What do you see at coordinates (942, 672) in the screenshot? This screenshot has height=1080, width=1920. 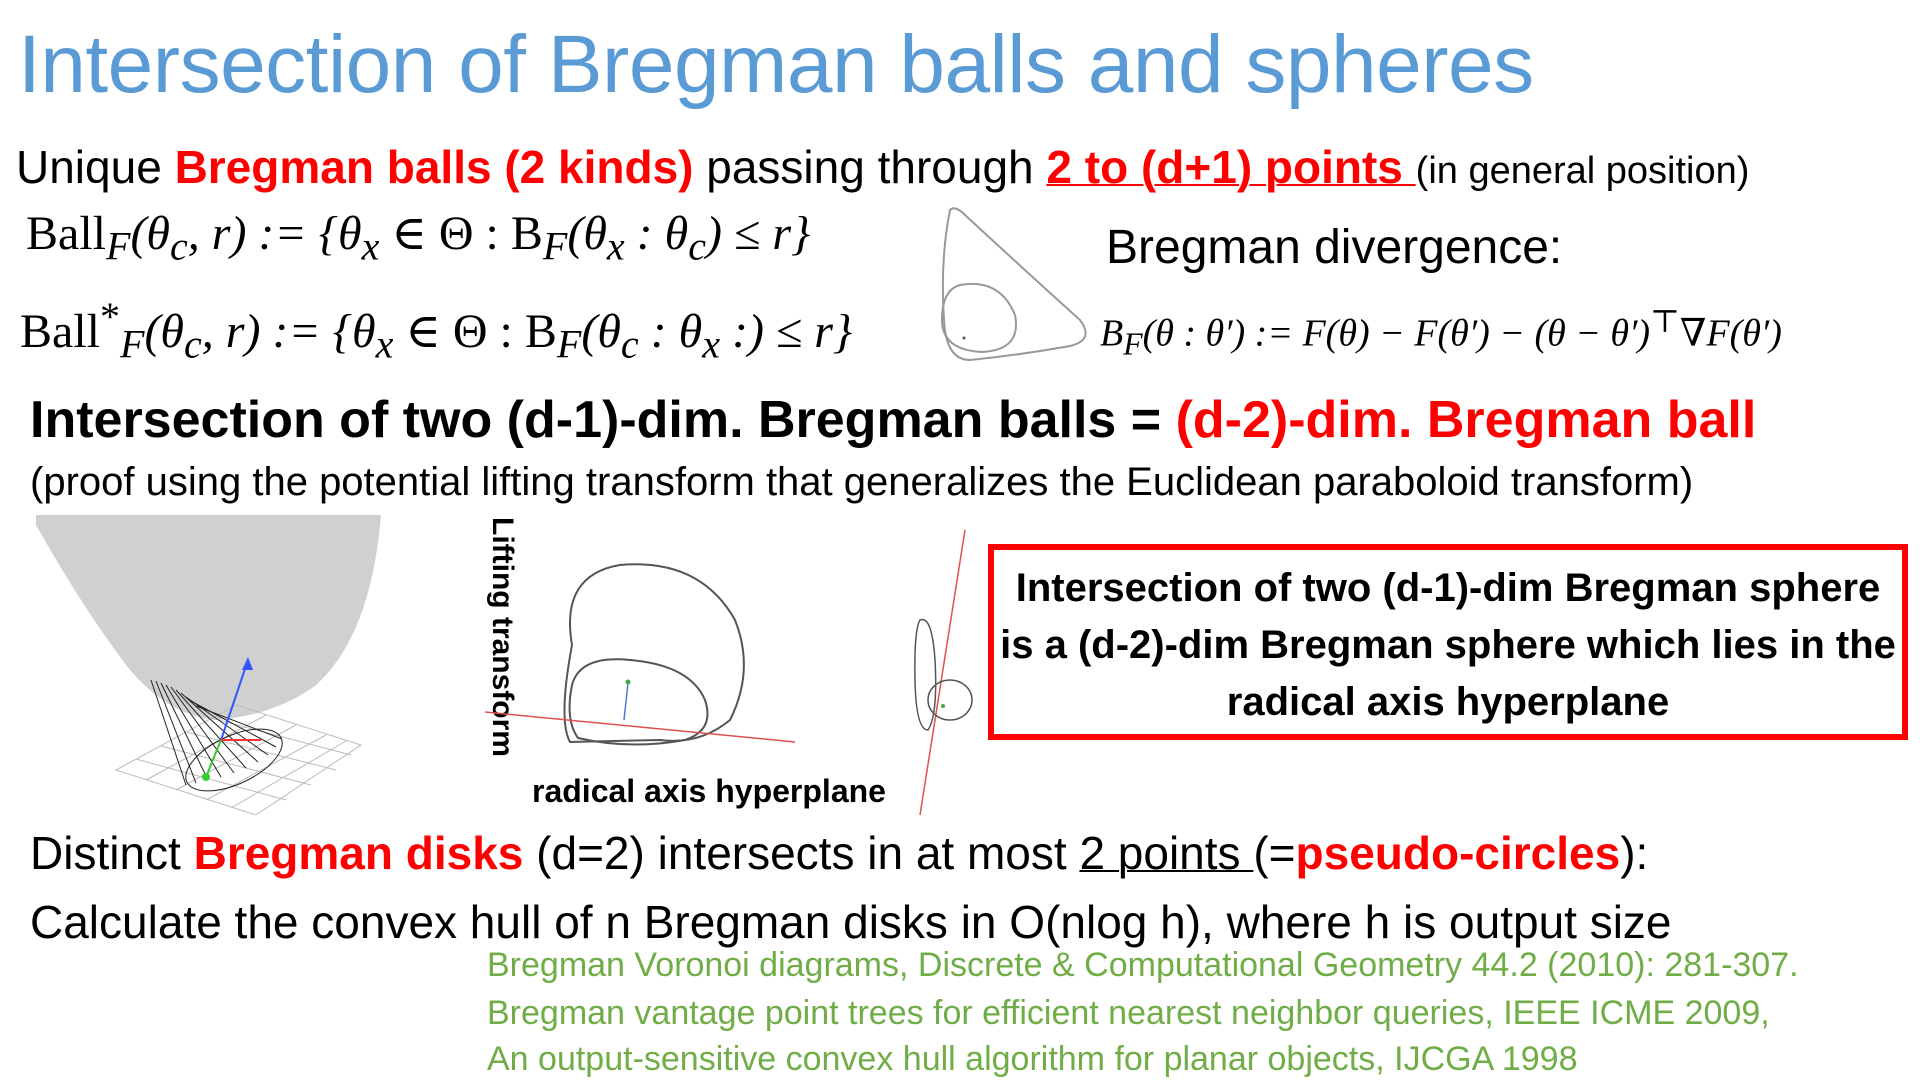 I see `radical-axis-vertical` at bounding box center [942, 672].